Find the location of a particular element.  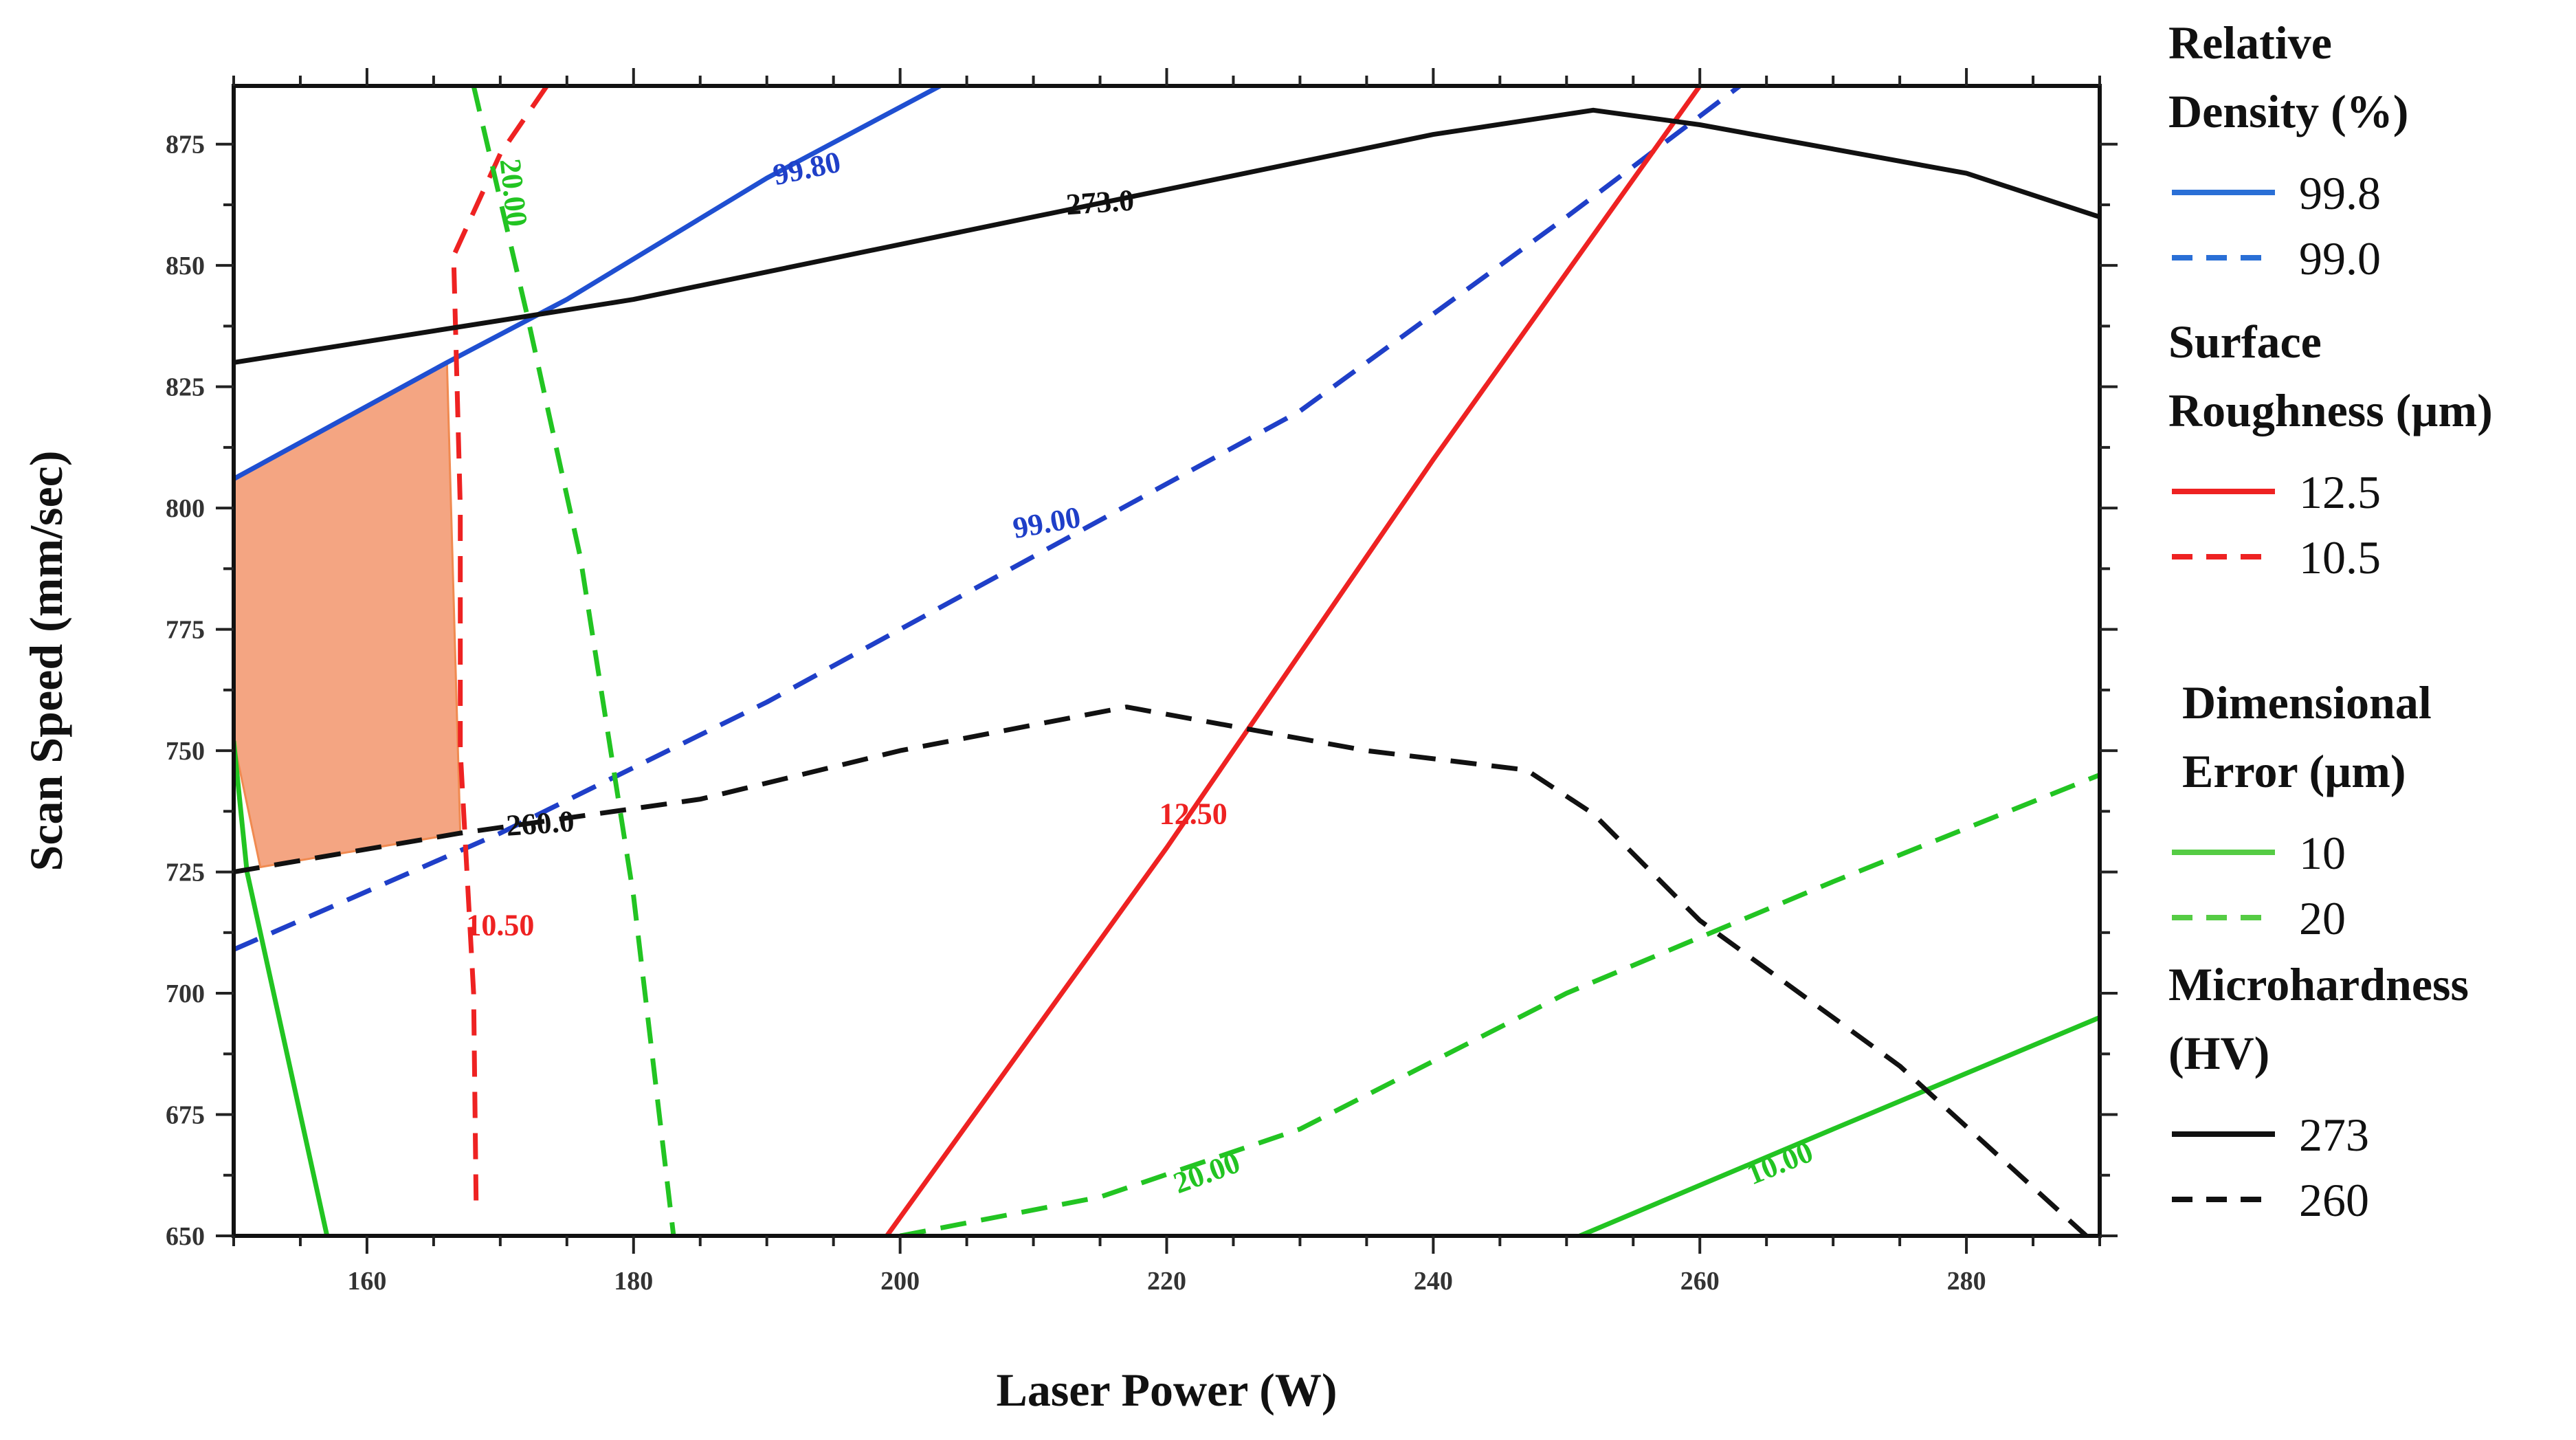

y-tick-label: 675 is located at coordinates (185, 1115).